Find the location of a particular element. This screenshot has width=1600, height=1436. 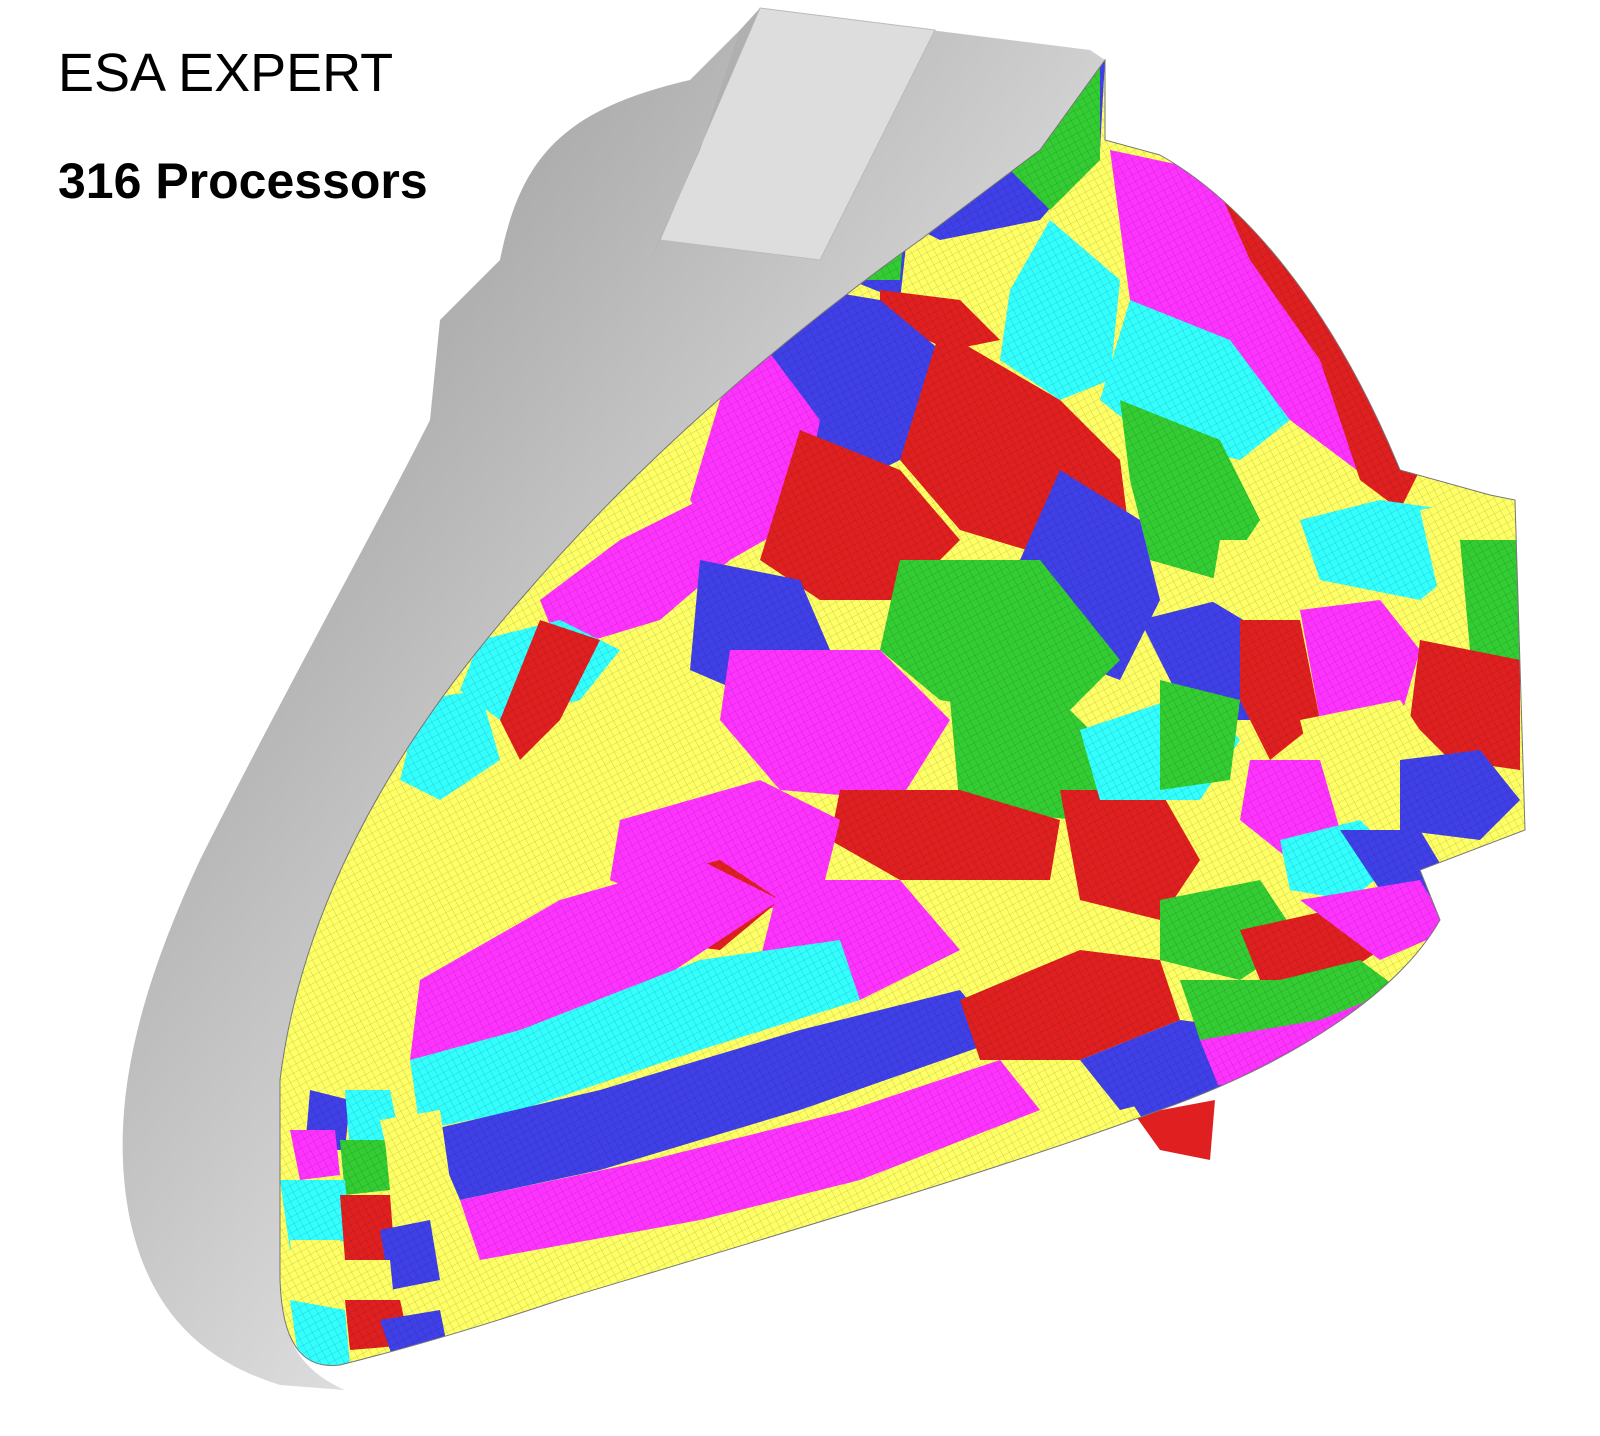

processor-count: 316 Processors is located at coordinates (243, 181).